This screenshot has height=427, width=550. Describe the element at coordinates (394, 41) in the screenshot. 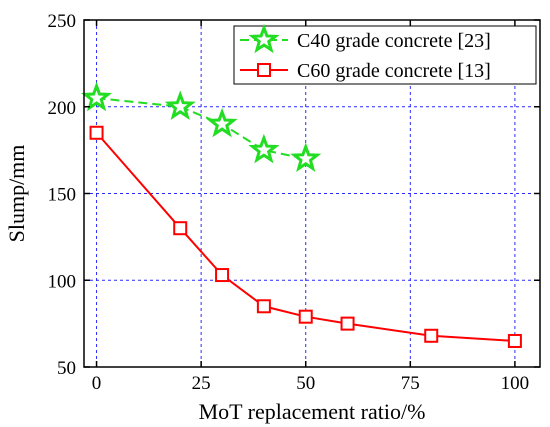

I see `legend-label-1: C40 grade concrete [23]` at that location.